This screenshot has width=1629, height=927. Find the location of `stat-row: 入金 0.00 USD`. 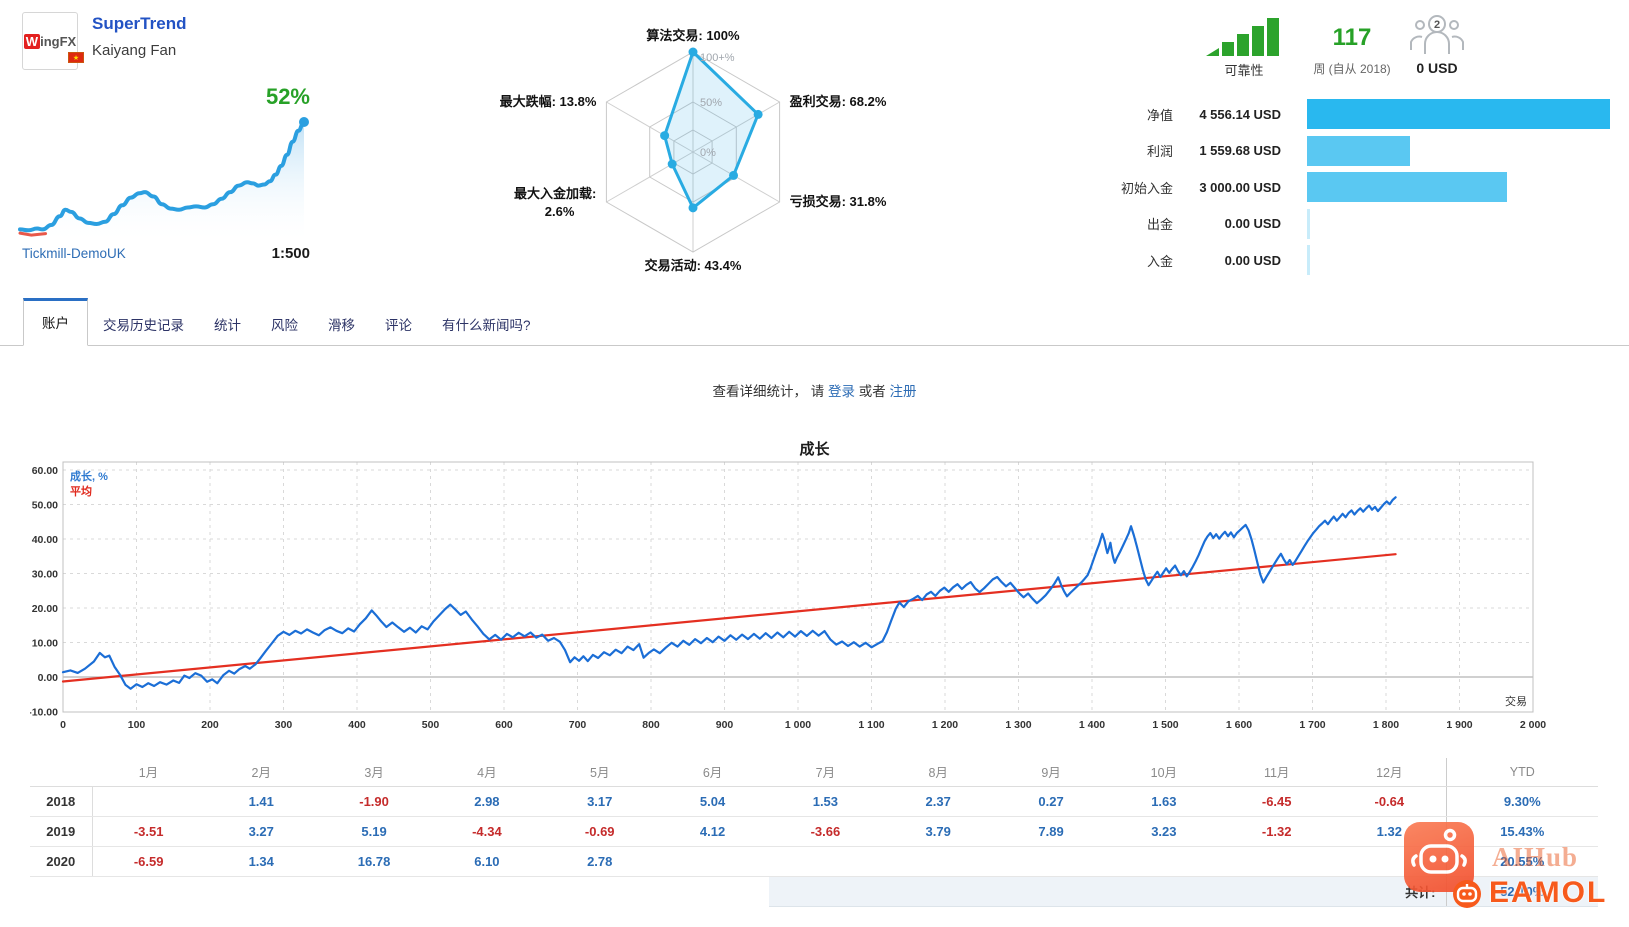

stat-row: 入金 0.00 USD is located at coordinates (1348, 260).